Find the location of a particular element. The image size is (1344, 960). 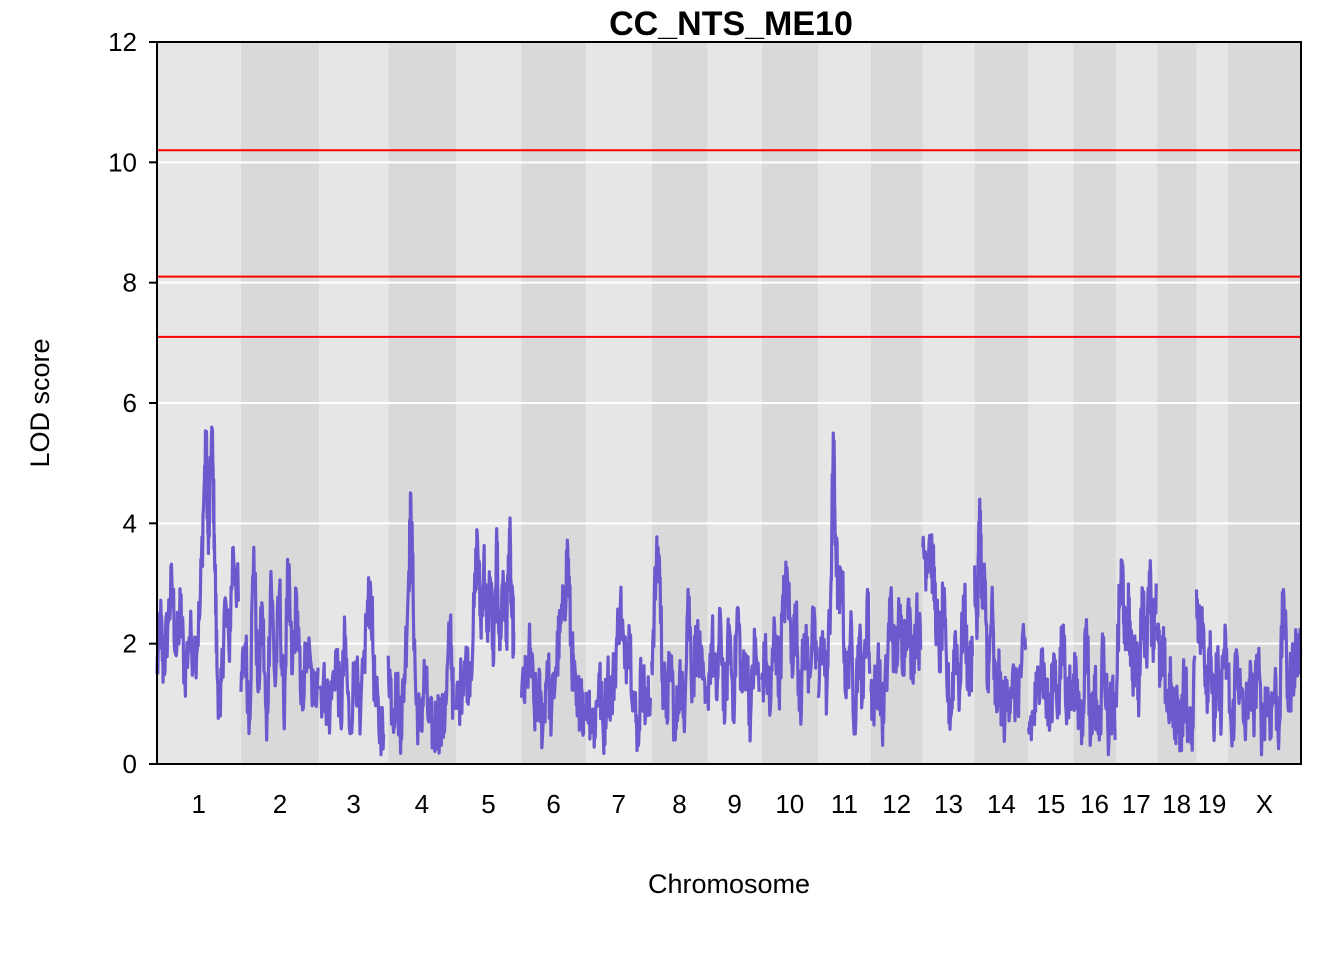

y-tick-label: 8 is located at coordinates (130, 283).